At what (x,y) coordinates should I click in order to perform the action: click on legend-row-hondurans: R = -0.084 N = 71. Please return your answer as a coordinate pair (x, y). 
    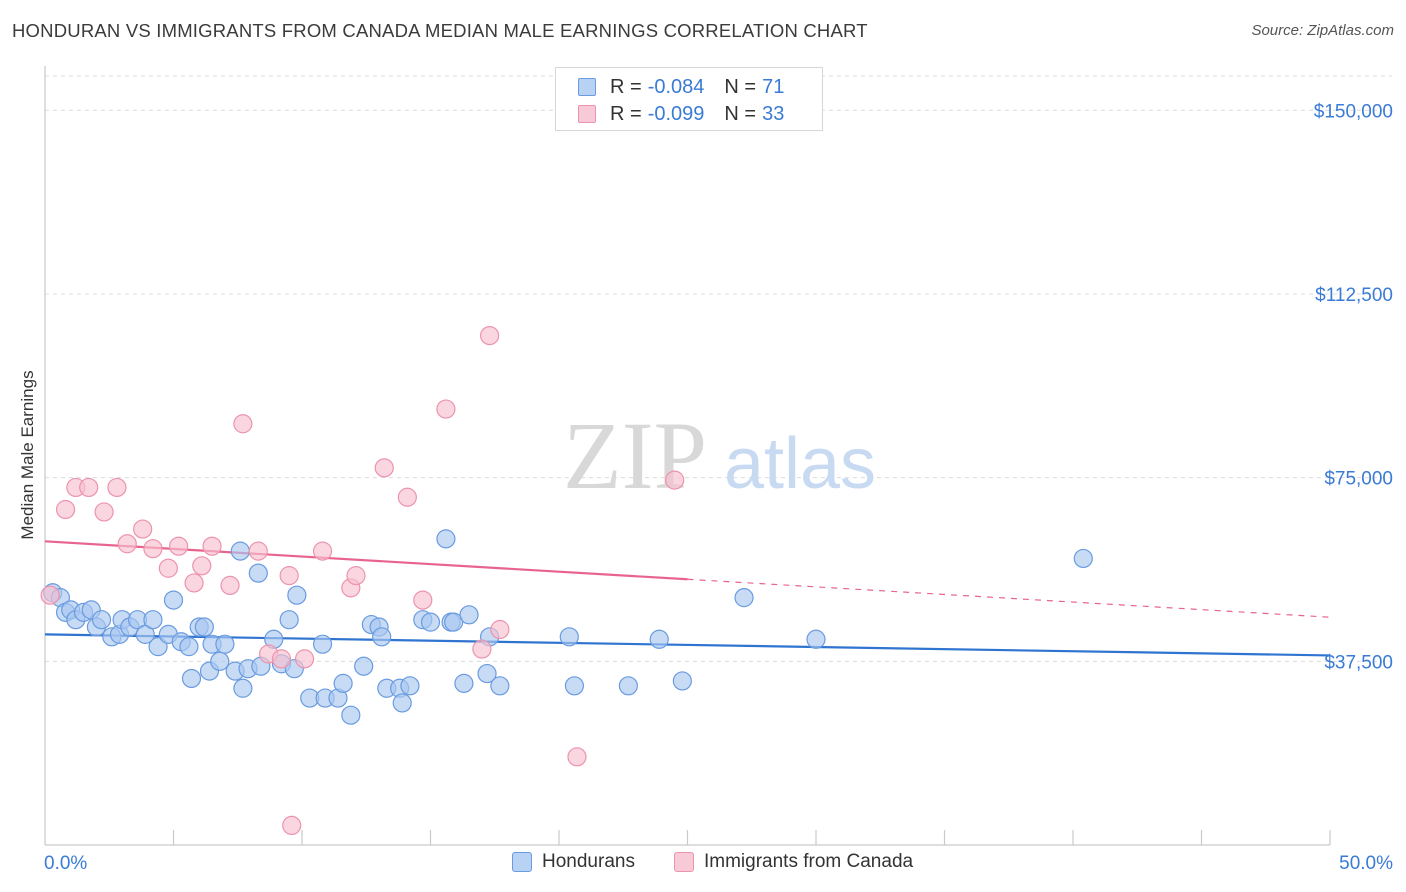
    Looking at the image, I should click on (681, 87).